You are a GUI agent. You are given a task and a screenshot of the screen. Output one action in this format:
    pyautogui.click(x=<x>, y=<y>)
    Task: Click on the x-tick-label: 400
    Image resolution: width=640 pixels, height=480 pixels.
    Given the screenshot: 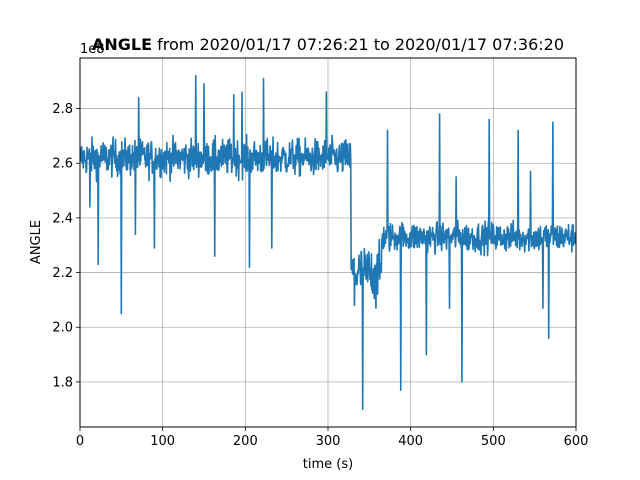 What is the action you would take?
    pyautogui.click(x=410, y=441)
    